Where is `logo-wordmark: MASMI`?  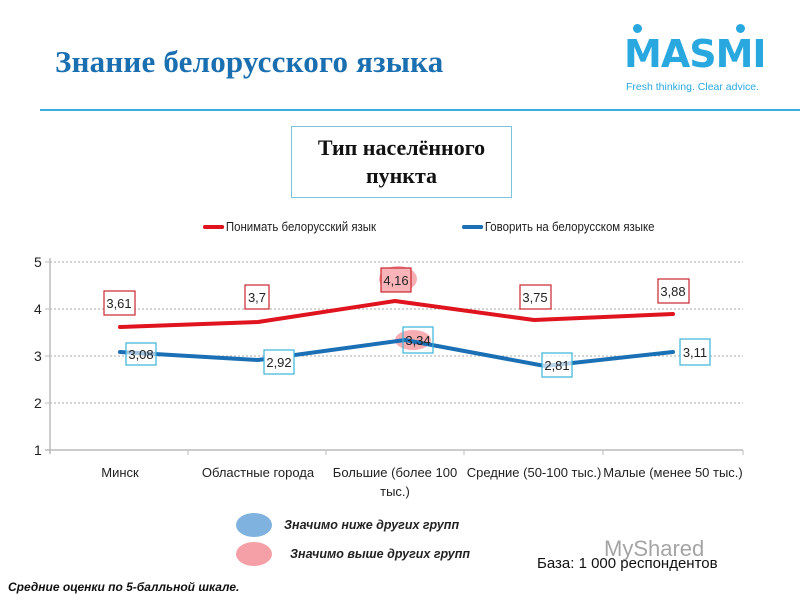
logo-wordmark: MASMI is located at coordinates (695, 54).